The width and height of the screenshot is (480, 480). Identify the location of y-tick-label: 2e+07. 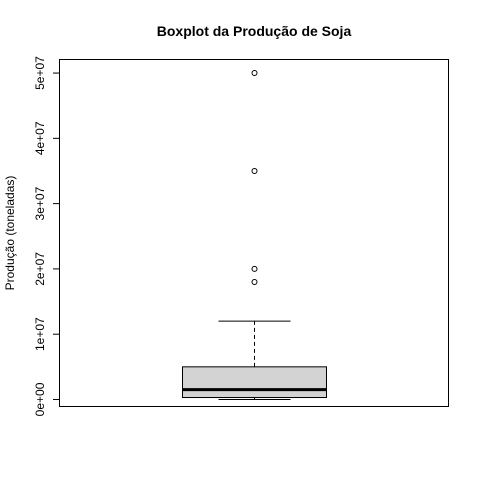
(40, 269).